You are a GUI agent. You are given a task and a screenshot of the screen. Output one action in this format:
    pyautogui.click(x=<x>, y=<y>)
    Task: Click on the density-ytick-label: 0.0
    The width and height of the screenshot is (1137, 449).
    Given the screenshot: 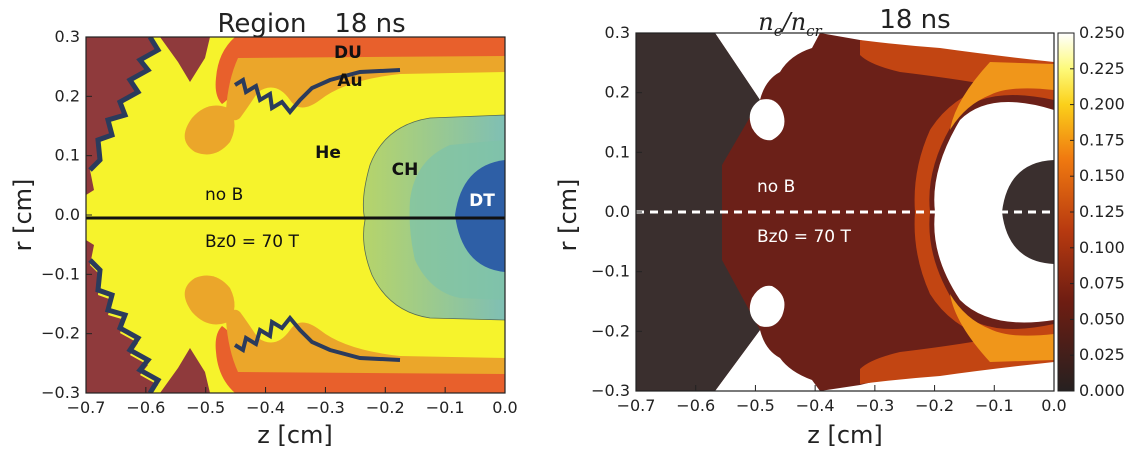 What is the action you would take?
    pyautogui.click(x=617, y=211)
    